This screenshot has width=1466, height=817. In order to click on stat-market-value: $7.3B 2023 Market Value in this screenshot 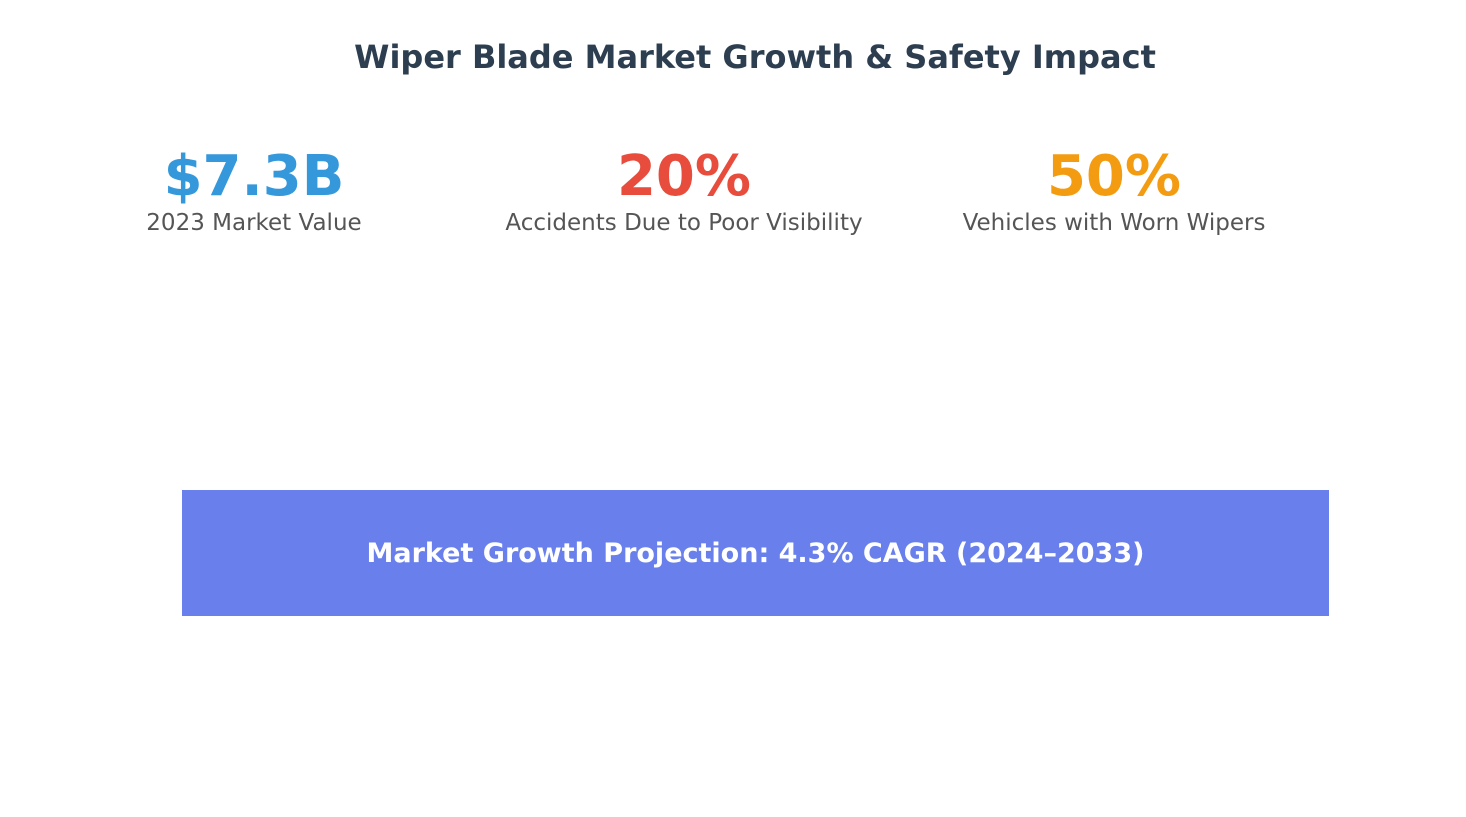, I will do `click(254, 190)`.